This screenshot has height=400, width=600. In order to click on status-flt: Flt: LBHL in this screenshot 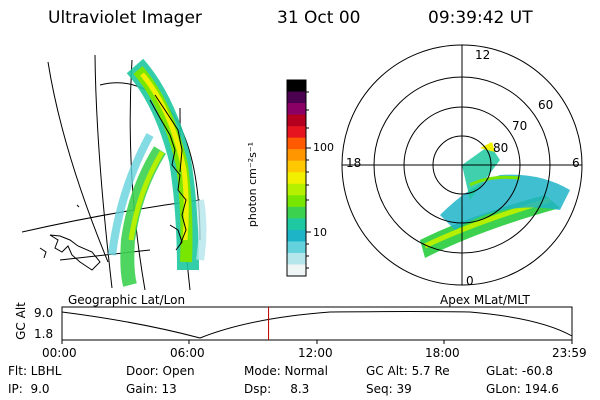, I will do `click(35, 371)`.